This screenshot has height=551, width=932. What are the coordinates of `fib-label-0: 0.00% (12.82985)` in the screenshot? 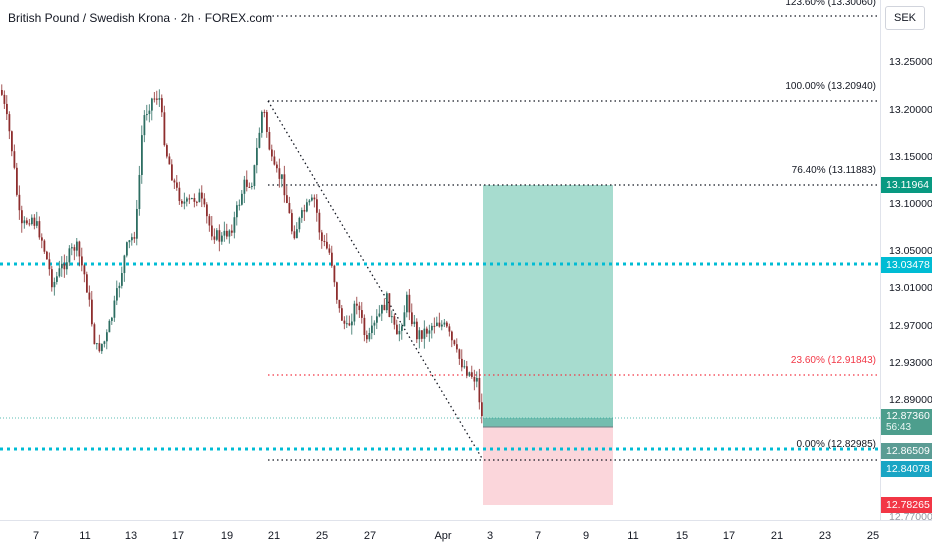 It's located at (836, 444).